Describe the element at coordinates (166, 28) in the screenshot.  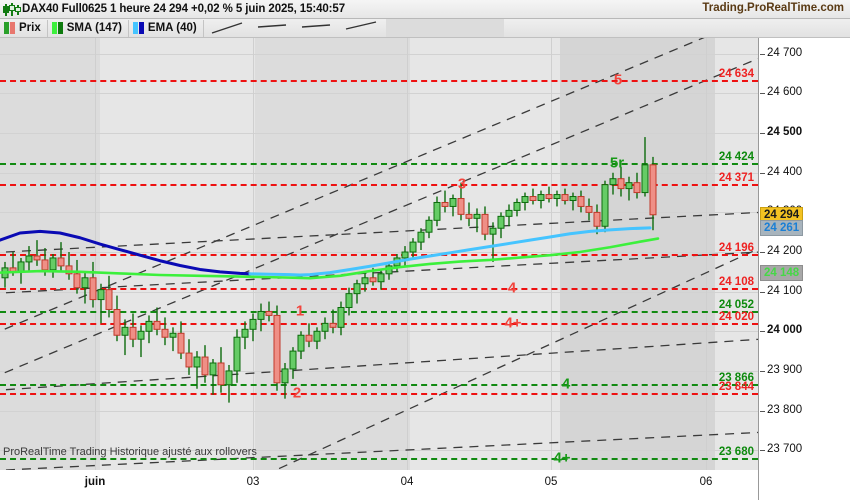
I see `legend-item-ema: EMA (40)` at that location.